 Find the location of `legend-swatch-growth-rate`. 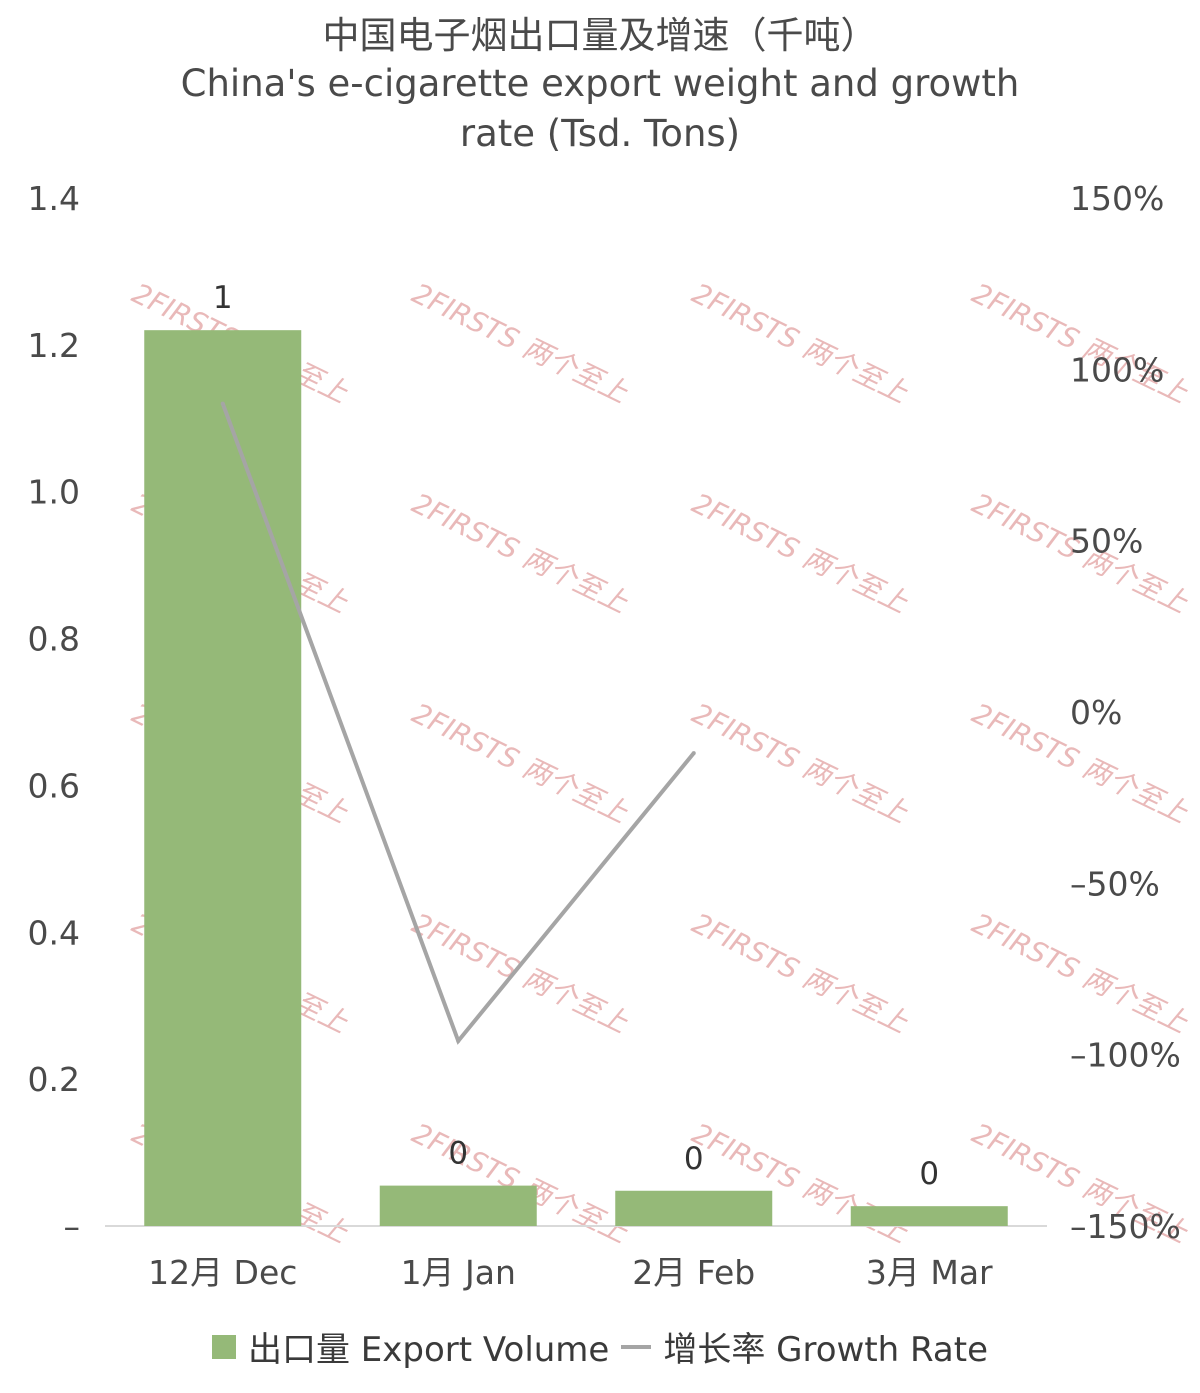

legend-swatch-growth-rate is located at coordinates (636, 1346).